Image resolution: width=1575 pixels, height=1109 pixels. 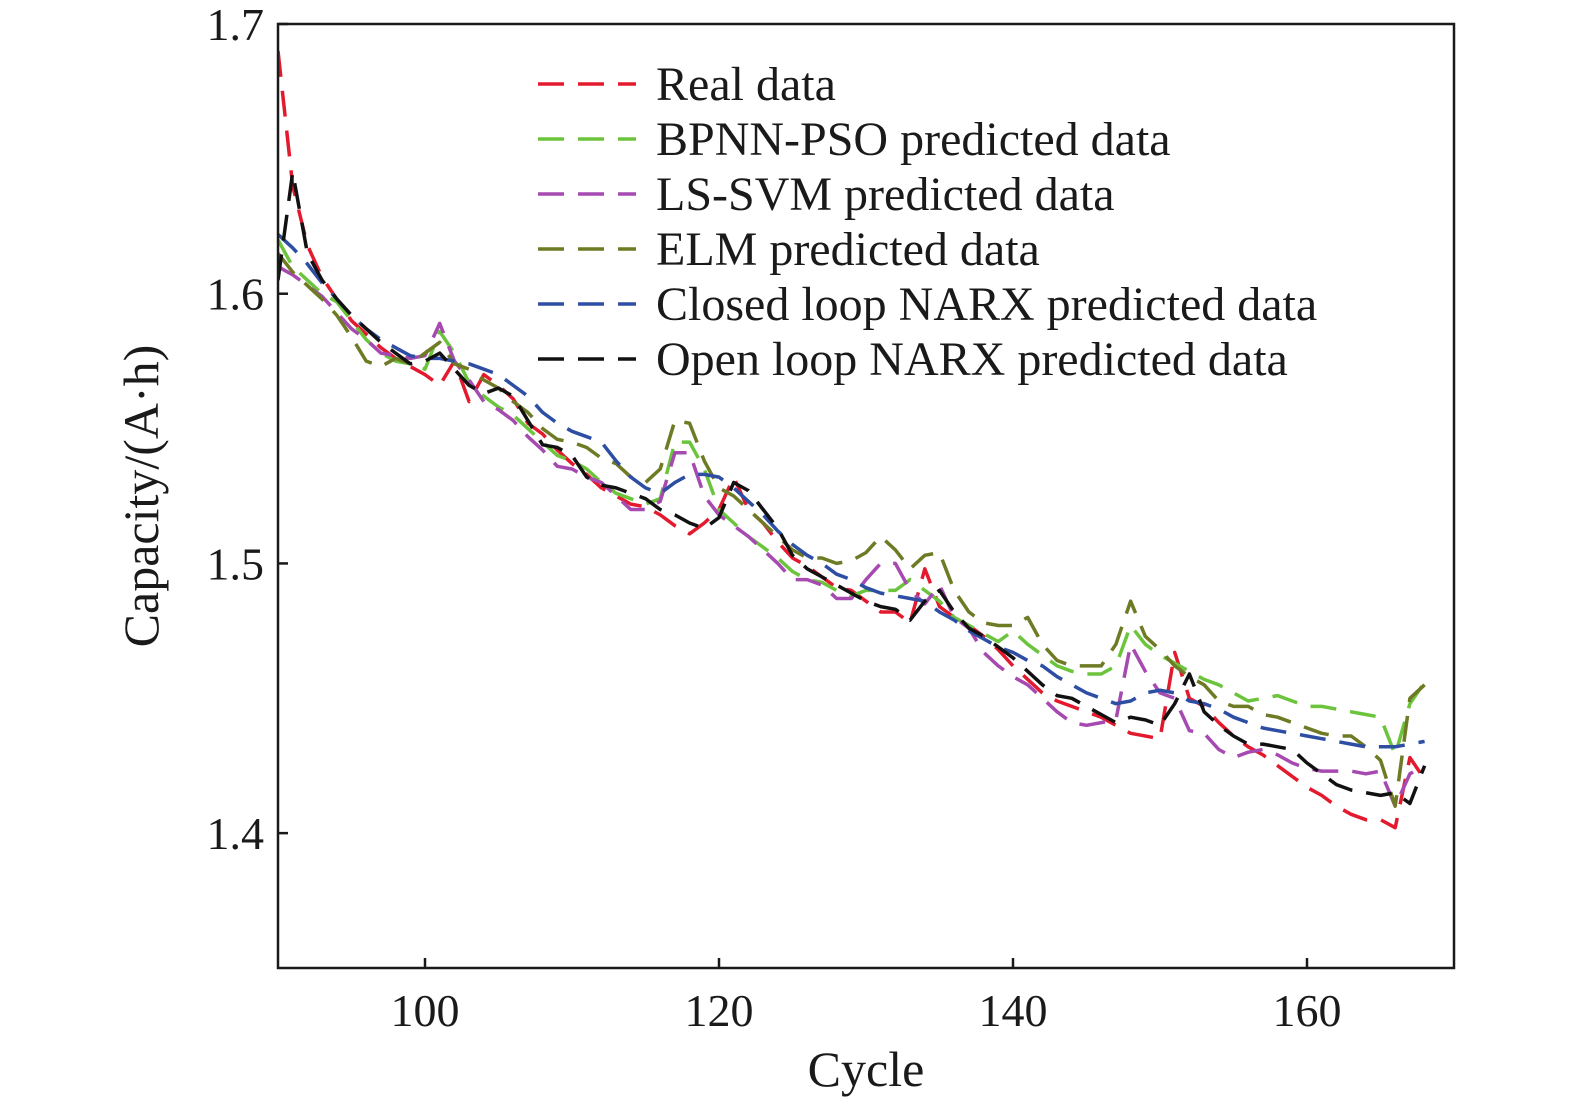 What do you see at coordinates (236, 25) in the screenshot?
I see `y-tick-label: 1.7` at bounding box center [236, 25].